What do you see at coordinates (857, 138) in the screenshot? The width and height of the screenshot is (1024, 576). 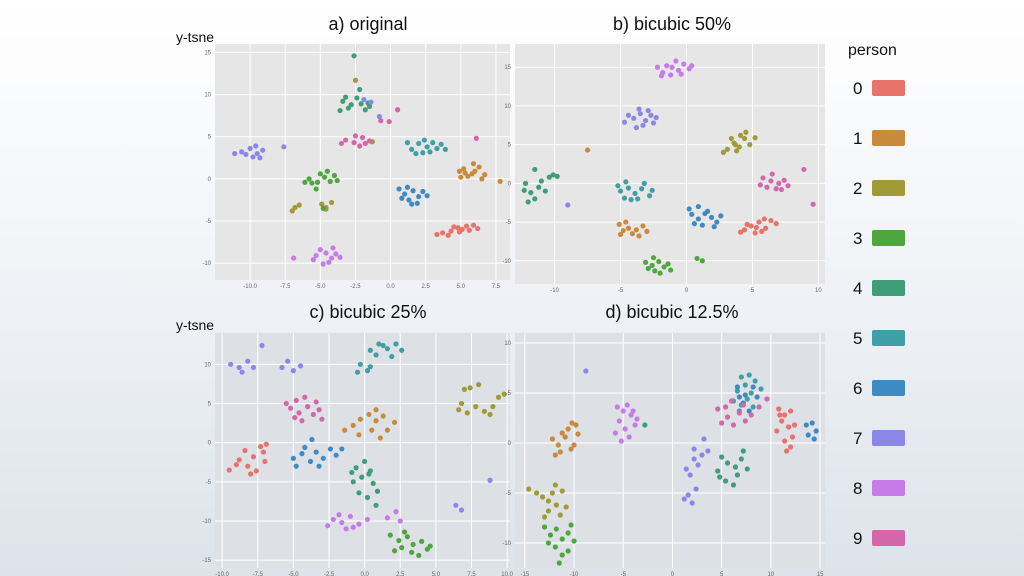 I see `legend-label: 1` at bounding box center [857, 138].